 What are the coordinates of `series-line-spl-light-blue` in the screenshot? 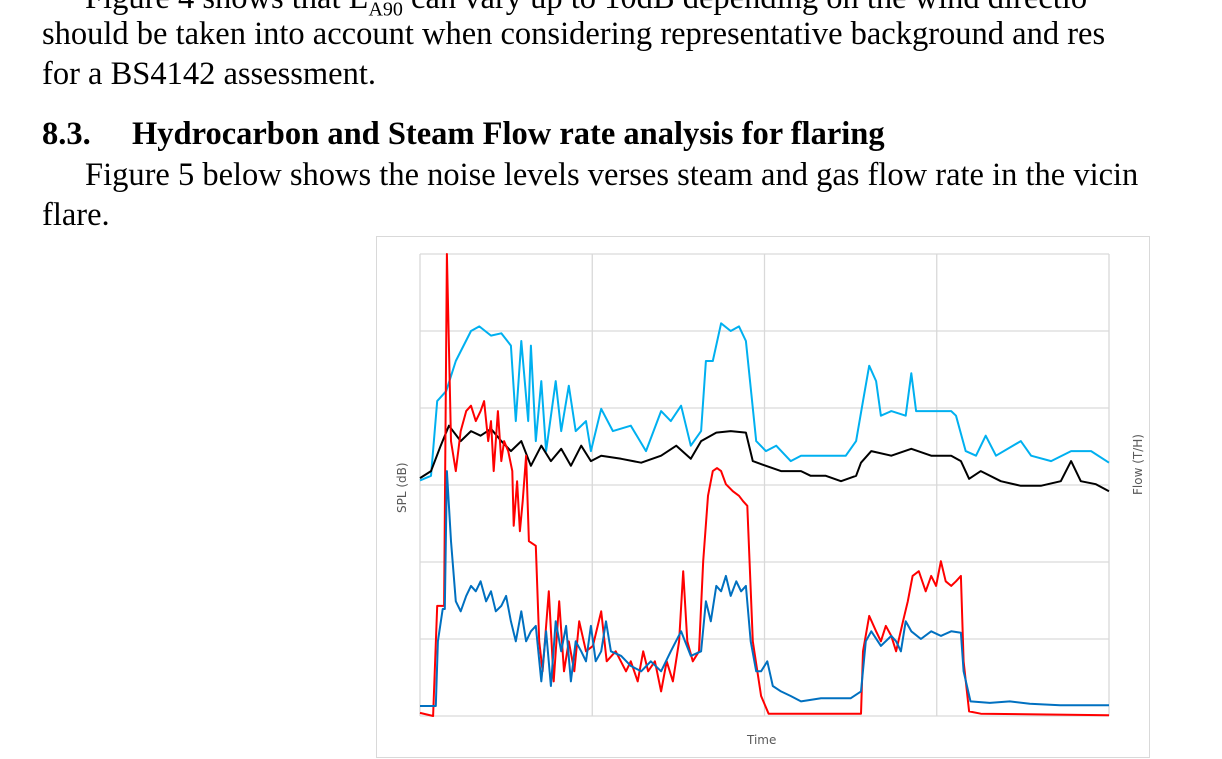 It's located at (764, 402).